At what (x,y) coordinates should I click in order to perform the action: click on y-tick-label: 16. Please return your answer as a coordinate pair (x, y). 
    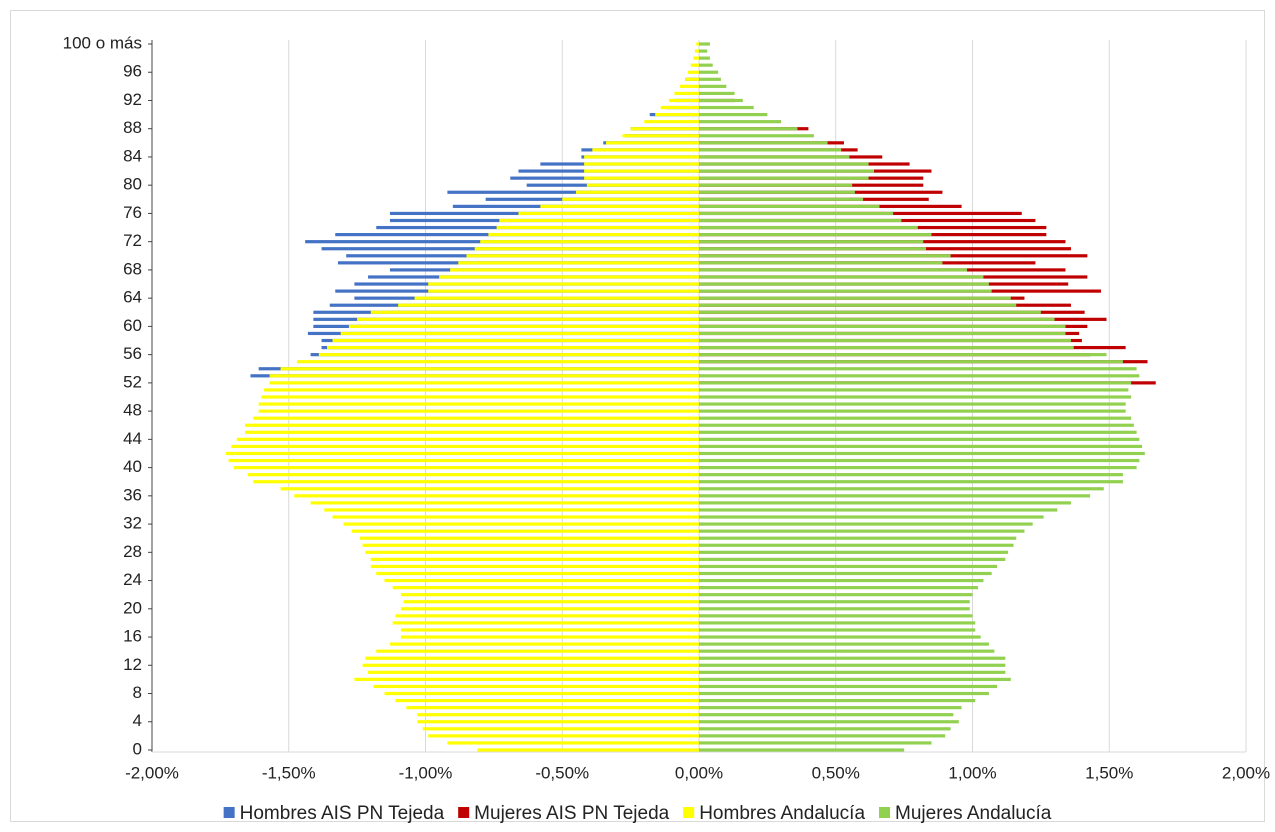
    Looking at the image, I should click on (132, 636).